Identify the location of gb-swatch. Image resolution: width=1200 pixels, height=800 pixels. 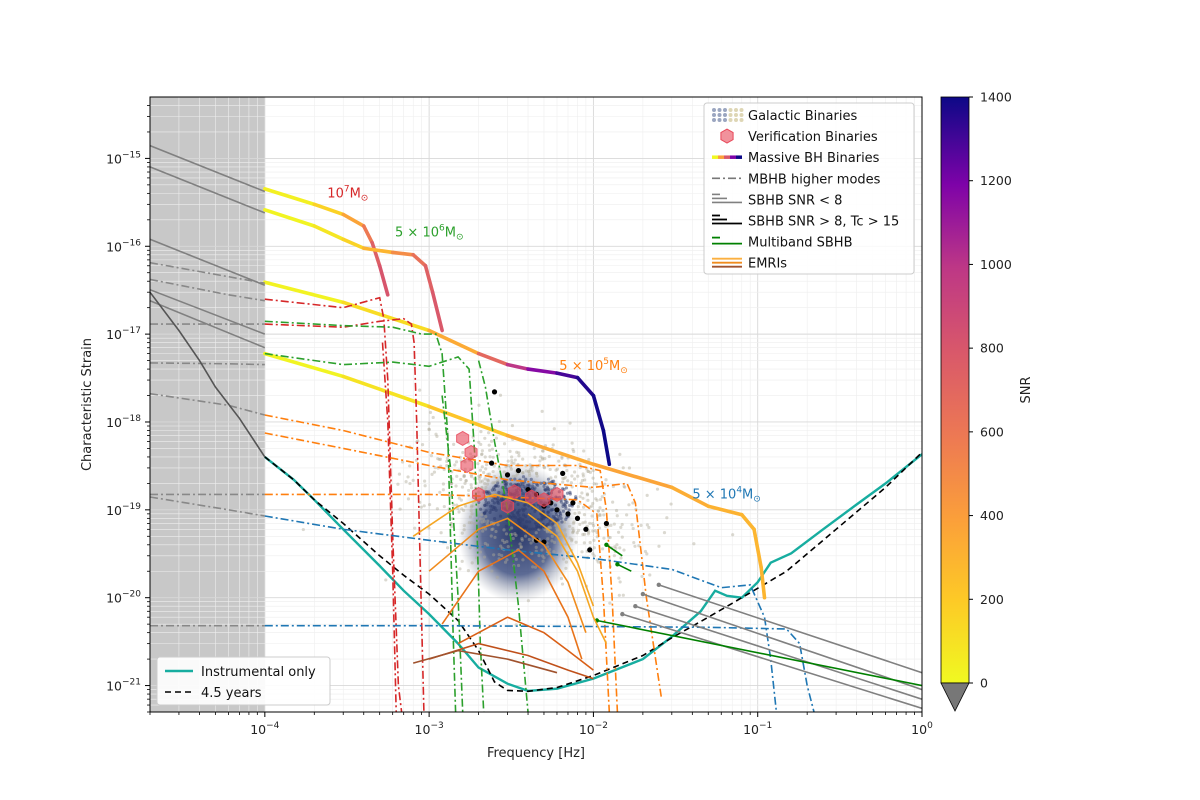
(730, 120).